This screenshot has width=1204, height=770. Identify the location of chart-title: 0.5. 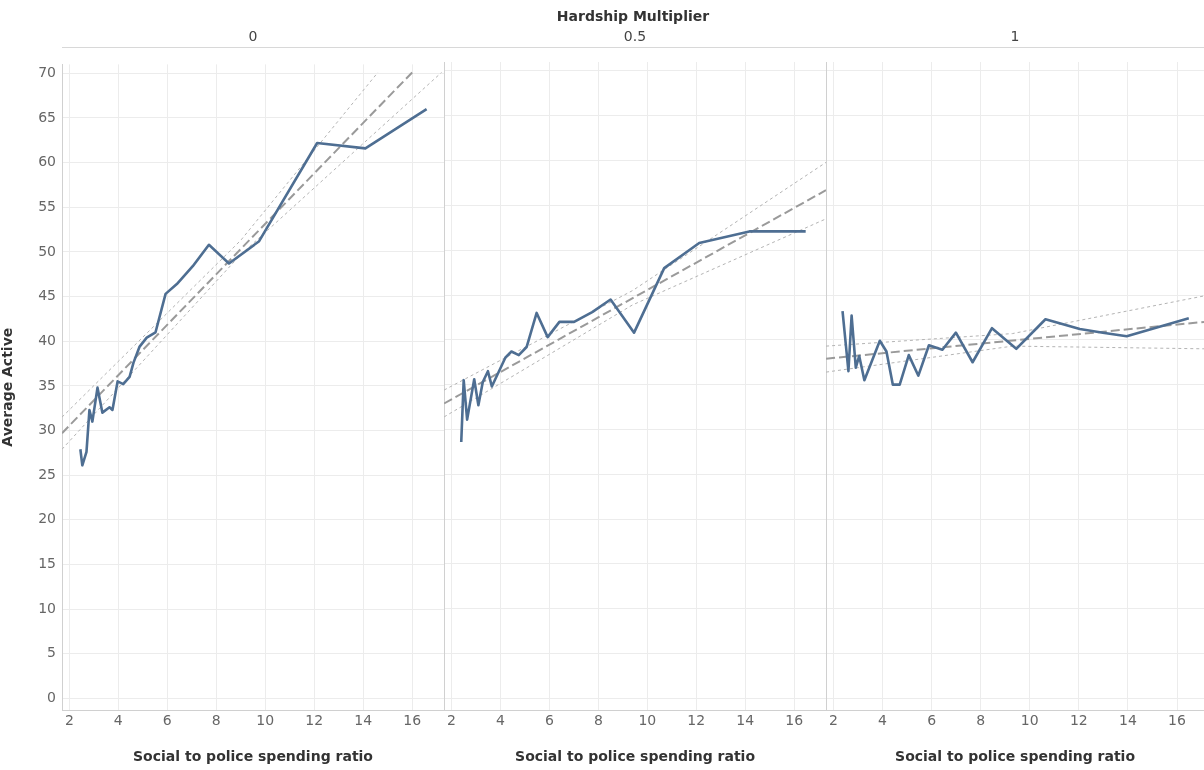
(635, 38).